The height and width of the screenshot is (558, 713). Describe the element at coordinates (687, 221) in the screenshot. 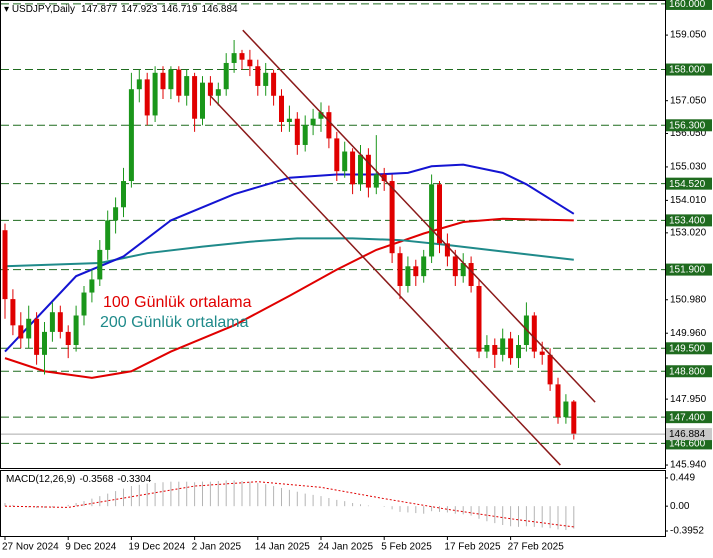

I see `level-label: 153.400` at that location.